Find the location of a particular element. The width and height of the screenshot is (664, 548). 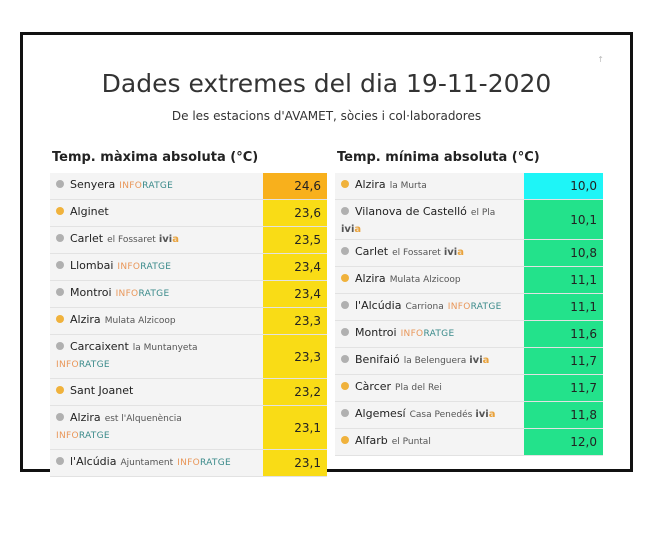

table-row: Carlet el Fossaret ivia 23,5 is located at coordinates (188, 240).